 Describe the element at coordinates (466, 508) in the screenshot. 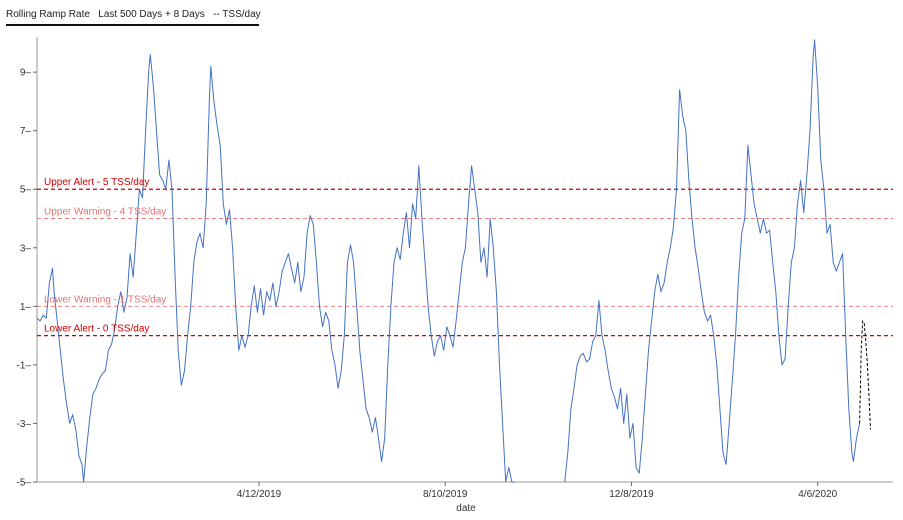

I see `x-axis-label: date` at that location.